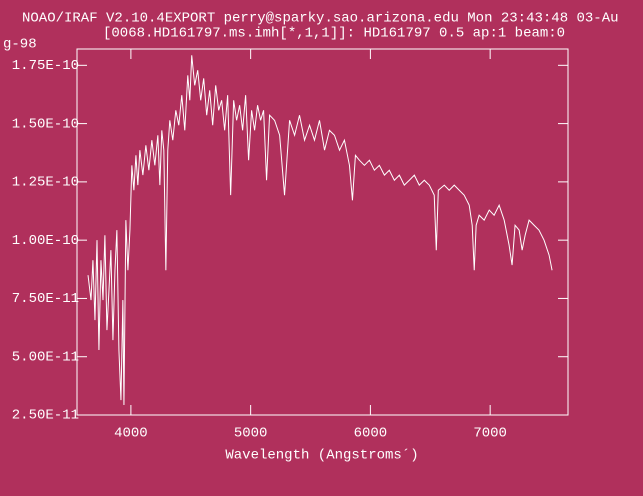 This screenshot has width=643, height=496. What do you see at coordinates (45, 183) in the screenshot?
I see `y-tick-label: 1.25E-10` at bounding box center [45, 183].